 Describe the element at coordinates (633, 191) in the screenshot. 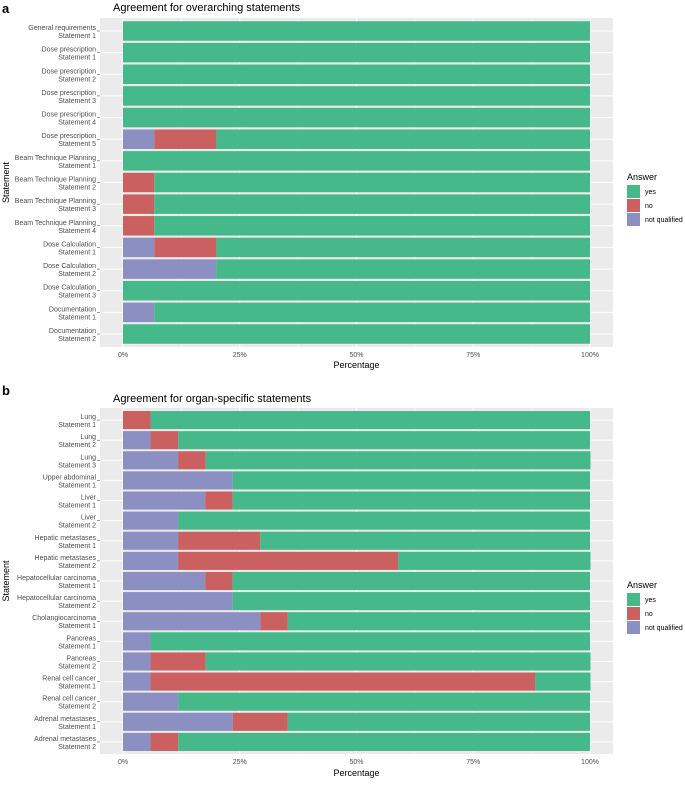

I see `legend-key-yes` at that location.